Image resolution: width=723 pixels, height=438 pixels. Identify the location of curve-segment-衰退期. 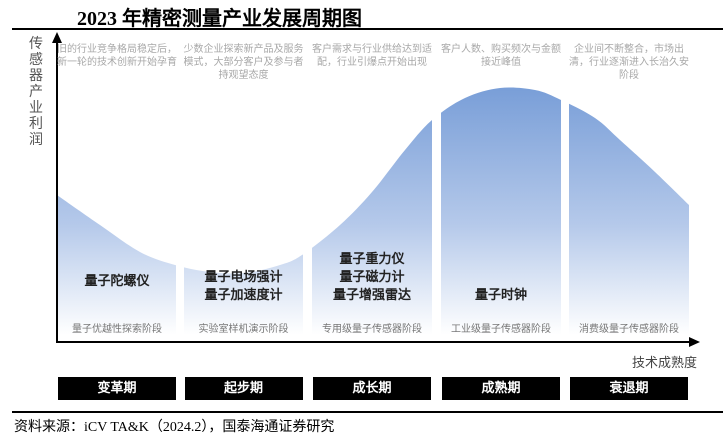
(629, 220).